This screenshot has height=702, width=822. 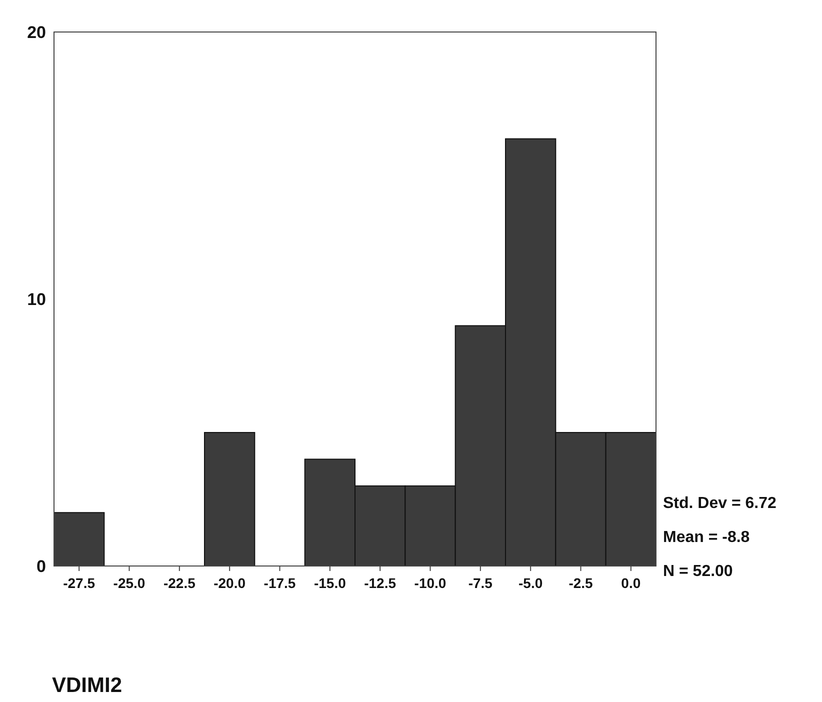 What do you see at coordinates (698, 571) in the screenshot?
I see `text: N = 52.00` at bounding box center [698, 571].